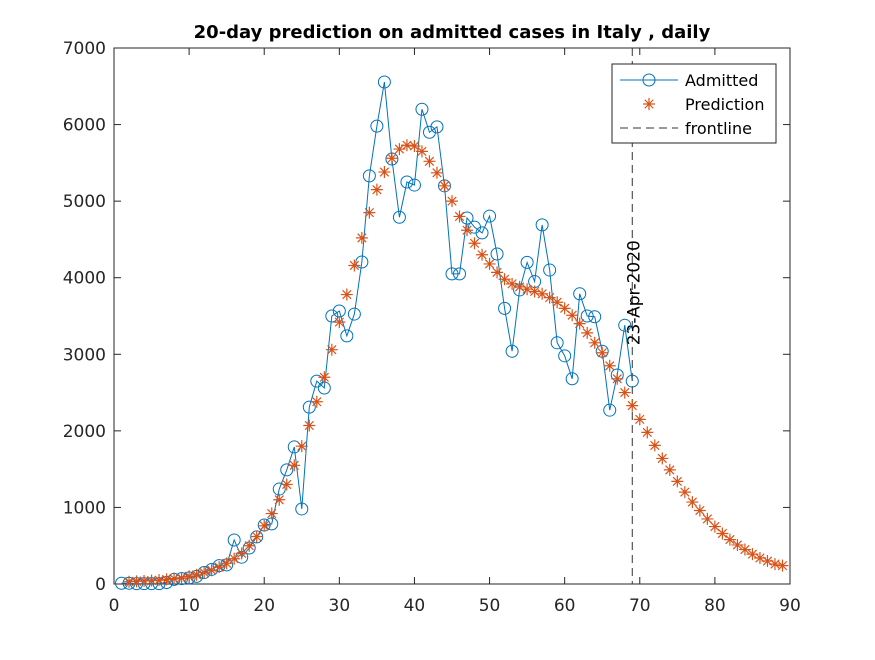  Describe the element at coordinates (100, 585) in the screenshot. I see `y-tick-label: 0` at that location.